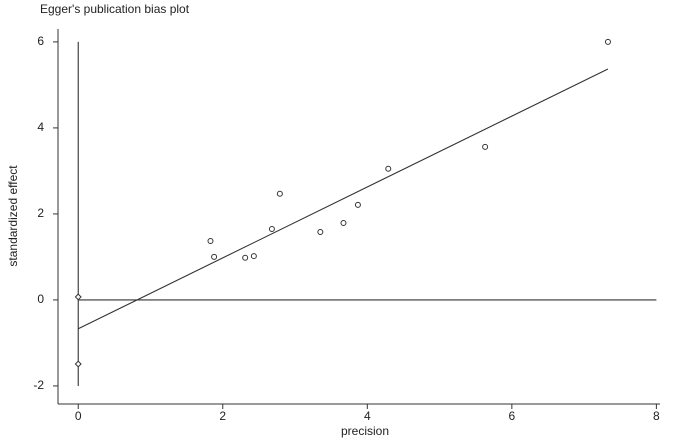 This screenshot has height=444, width=675. Describe the element at coordinates (38, 385) in the screenshot. I see `y-tick-label: -2` at that location.